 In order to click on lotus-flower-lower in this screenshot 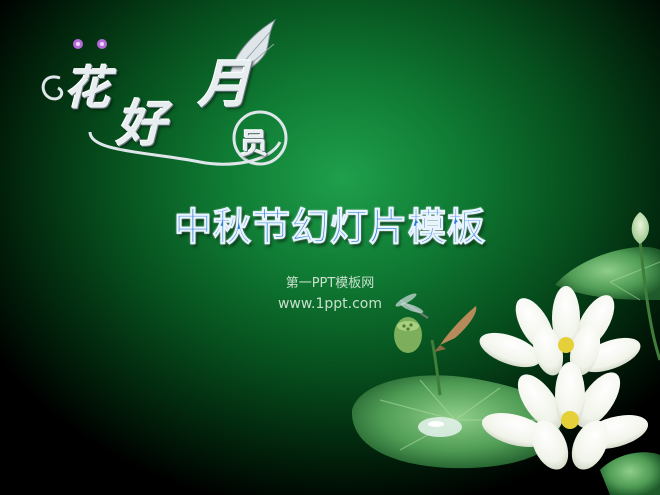, I will do `click(565, 416)`.